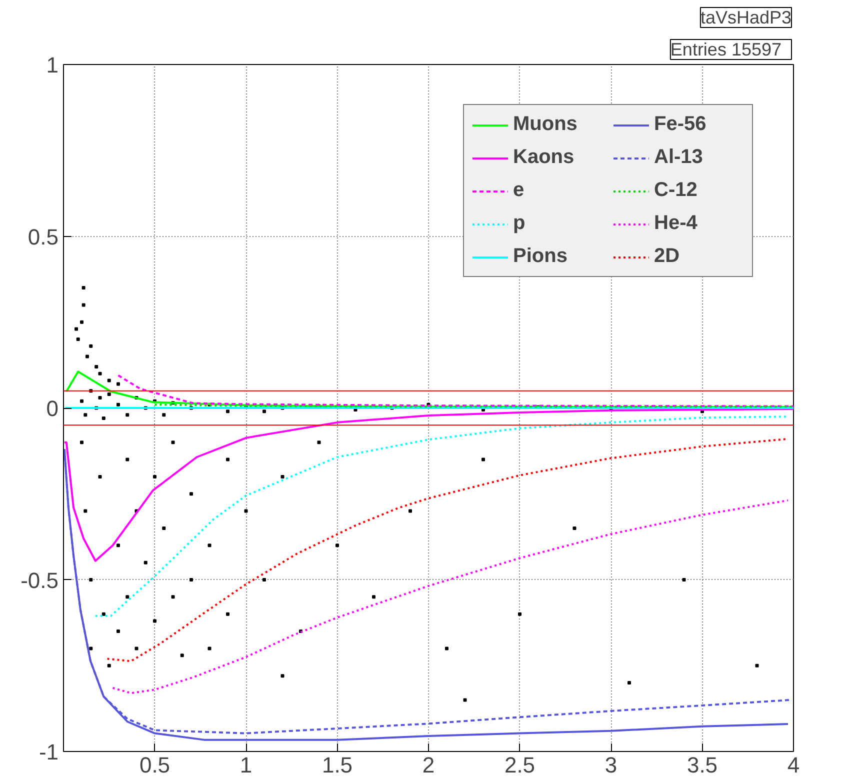 This screenshot has width=863, height=783. Describe the element at coordinates (681, 124) in the screenshot. I see `legend-label: Fe-56` at that location.